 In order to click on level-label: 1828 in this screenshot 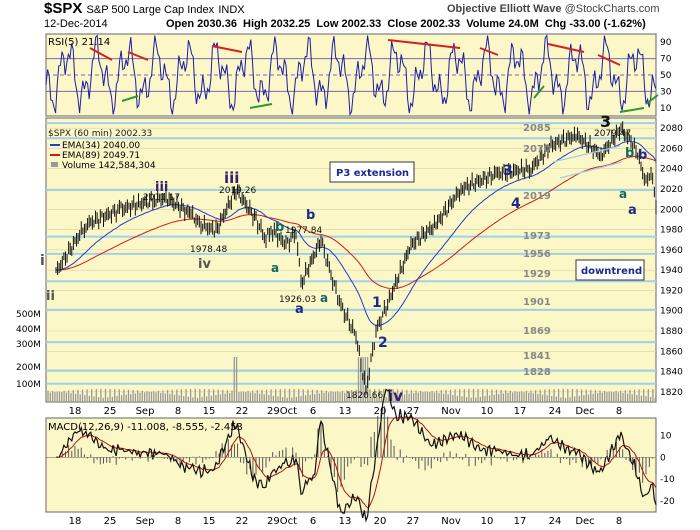, I will do `click(537, 372)`.